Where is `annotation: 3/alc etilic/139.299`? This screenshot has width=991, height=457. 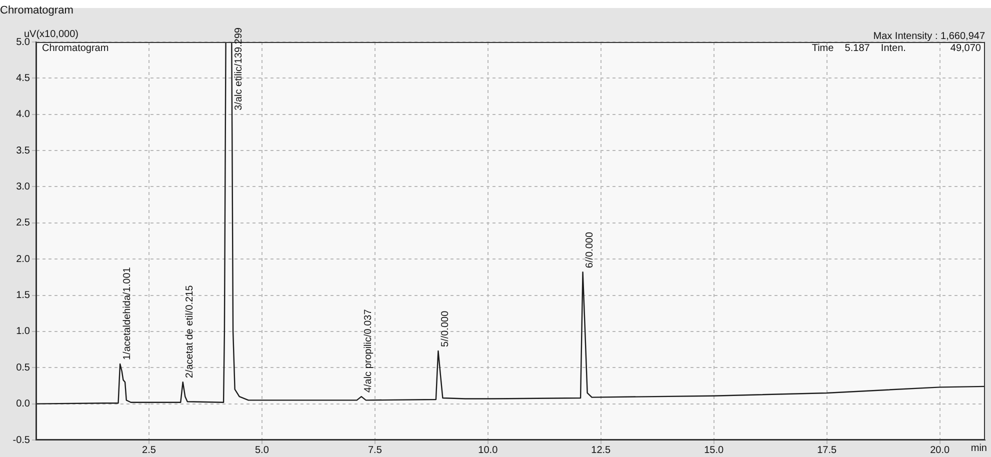 annotation: 3/alc etilic/139.299 is located at coordinates (238, 68).